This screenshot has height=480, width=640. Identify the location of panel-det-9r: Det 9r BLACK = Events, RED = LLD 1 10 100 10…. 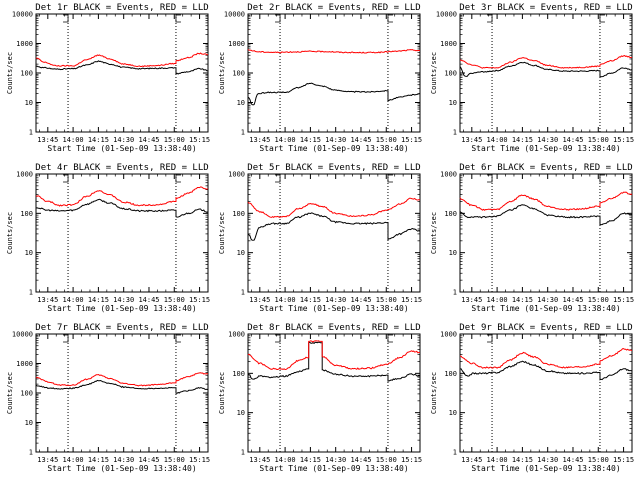
(532, 398).